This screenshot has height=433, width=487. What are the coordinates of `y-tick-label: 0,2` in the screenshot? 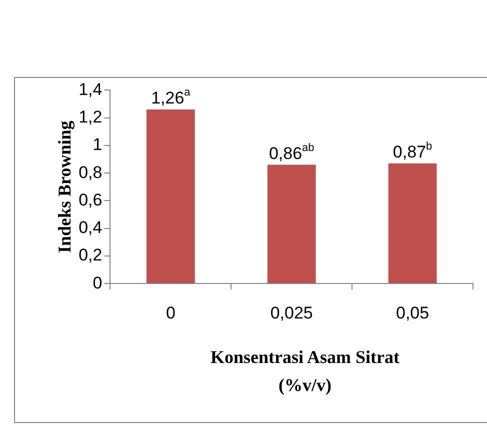 It's located at (90, 255).